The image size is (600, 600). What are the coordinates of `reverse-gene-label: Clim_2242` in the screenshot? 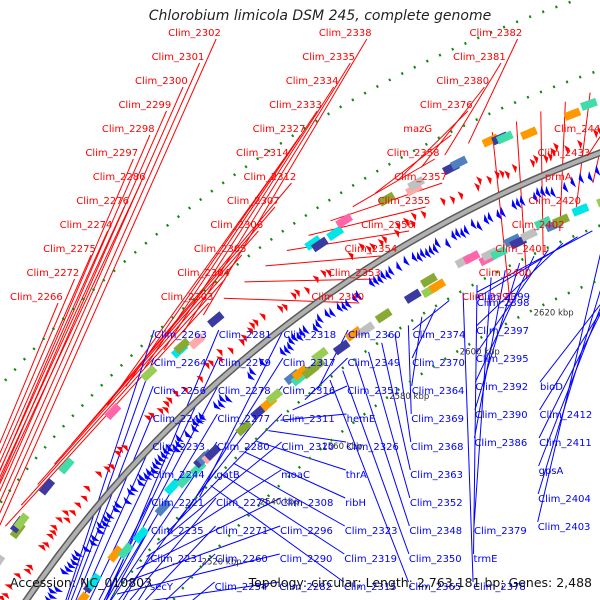 It's located at (179, 419).